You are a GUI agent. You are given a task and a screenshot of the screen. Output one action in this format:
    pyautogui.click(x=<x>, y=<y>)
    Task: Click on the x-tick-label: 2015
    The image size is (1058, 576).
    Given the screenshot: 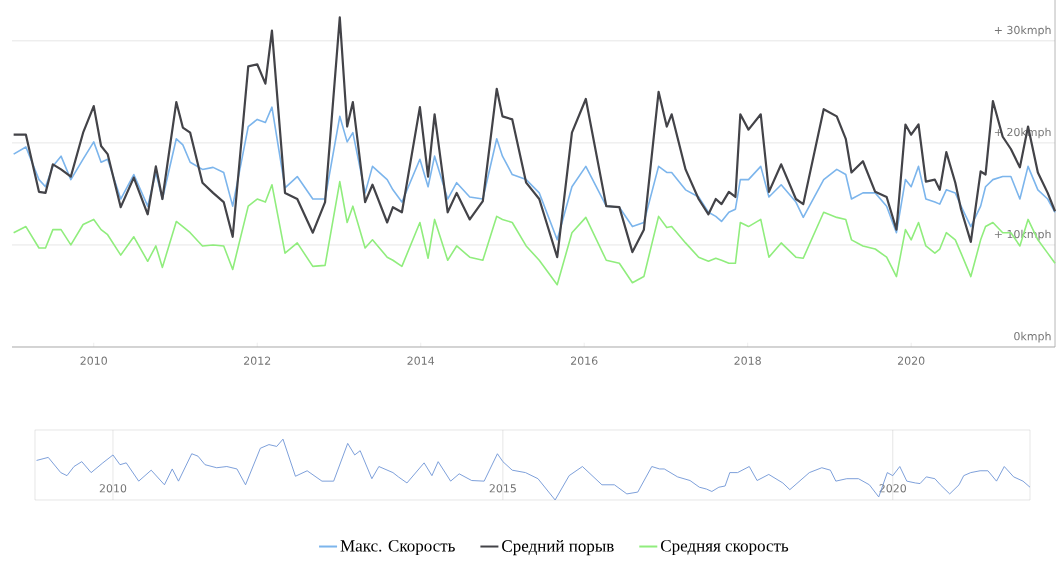 What is the action you would take?
    pyautogui.click(x=502, y=488)
    